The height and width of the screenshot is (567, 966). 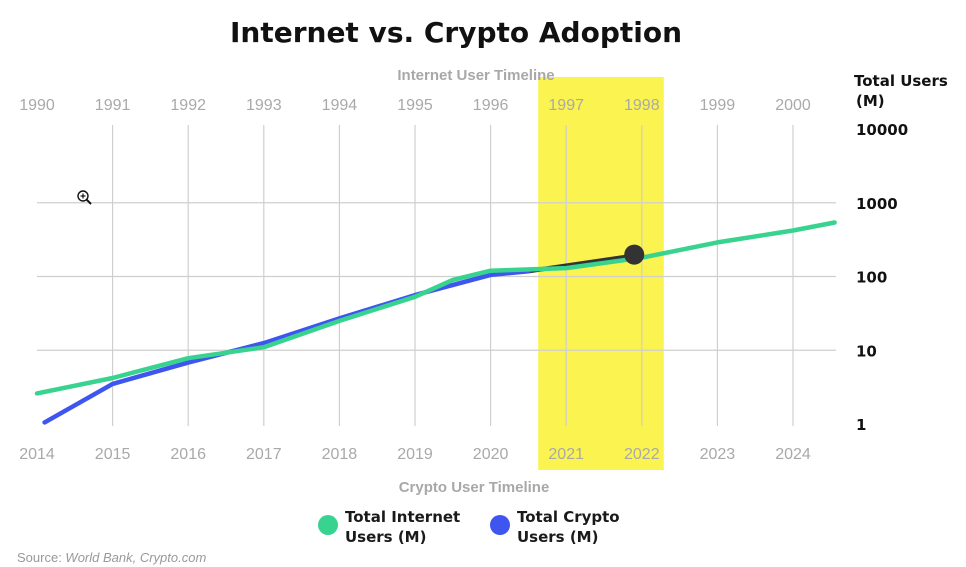 I want to click on bottom-axis-label: Crypto User Timeline, so click(x=474, y=487).